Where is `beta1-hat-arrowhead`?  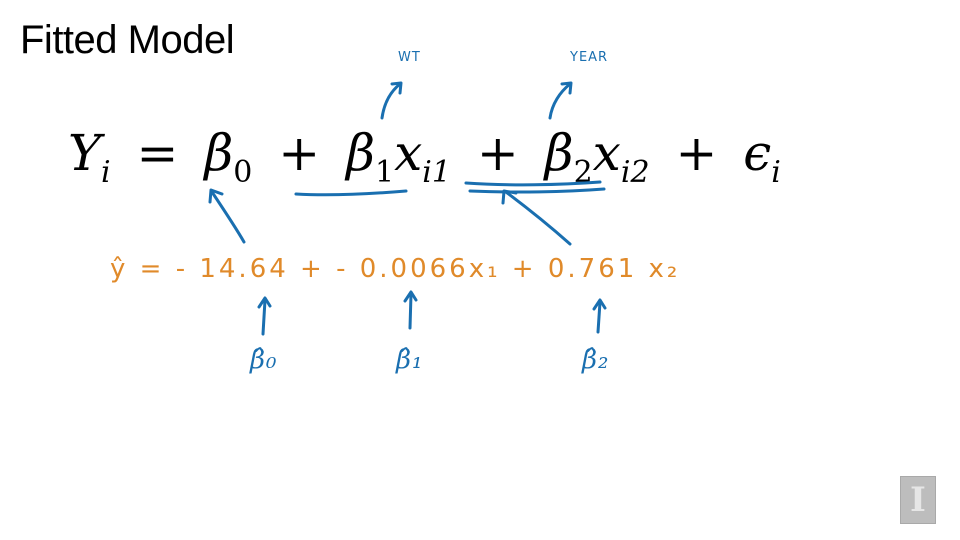
beta1-hat-arrowhead is located at coordinates (410, 296).